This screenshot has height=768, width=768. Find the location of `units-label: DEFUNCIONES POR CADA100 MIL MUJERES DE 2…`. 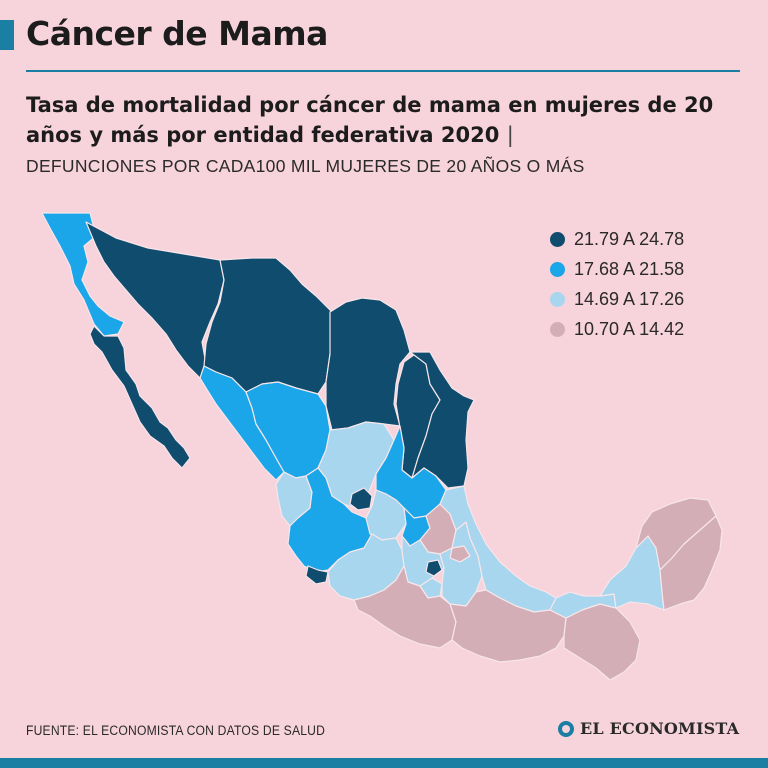

units-label: DEFUNCIONES POR CADA100 MIL MUJERES DE 2… is located at coordinates (305, 166).